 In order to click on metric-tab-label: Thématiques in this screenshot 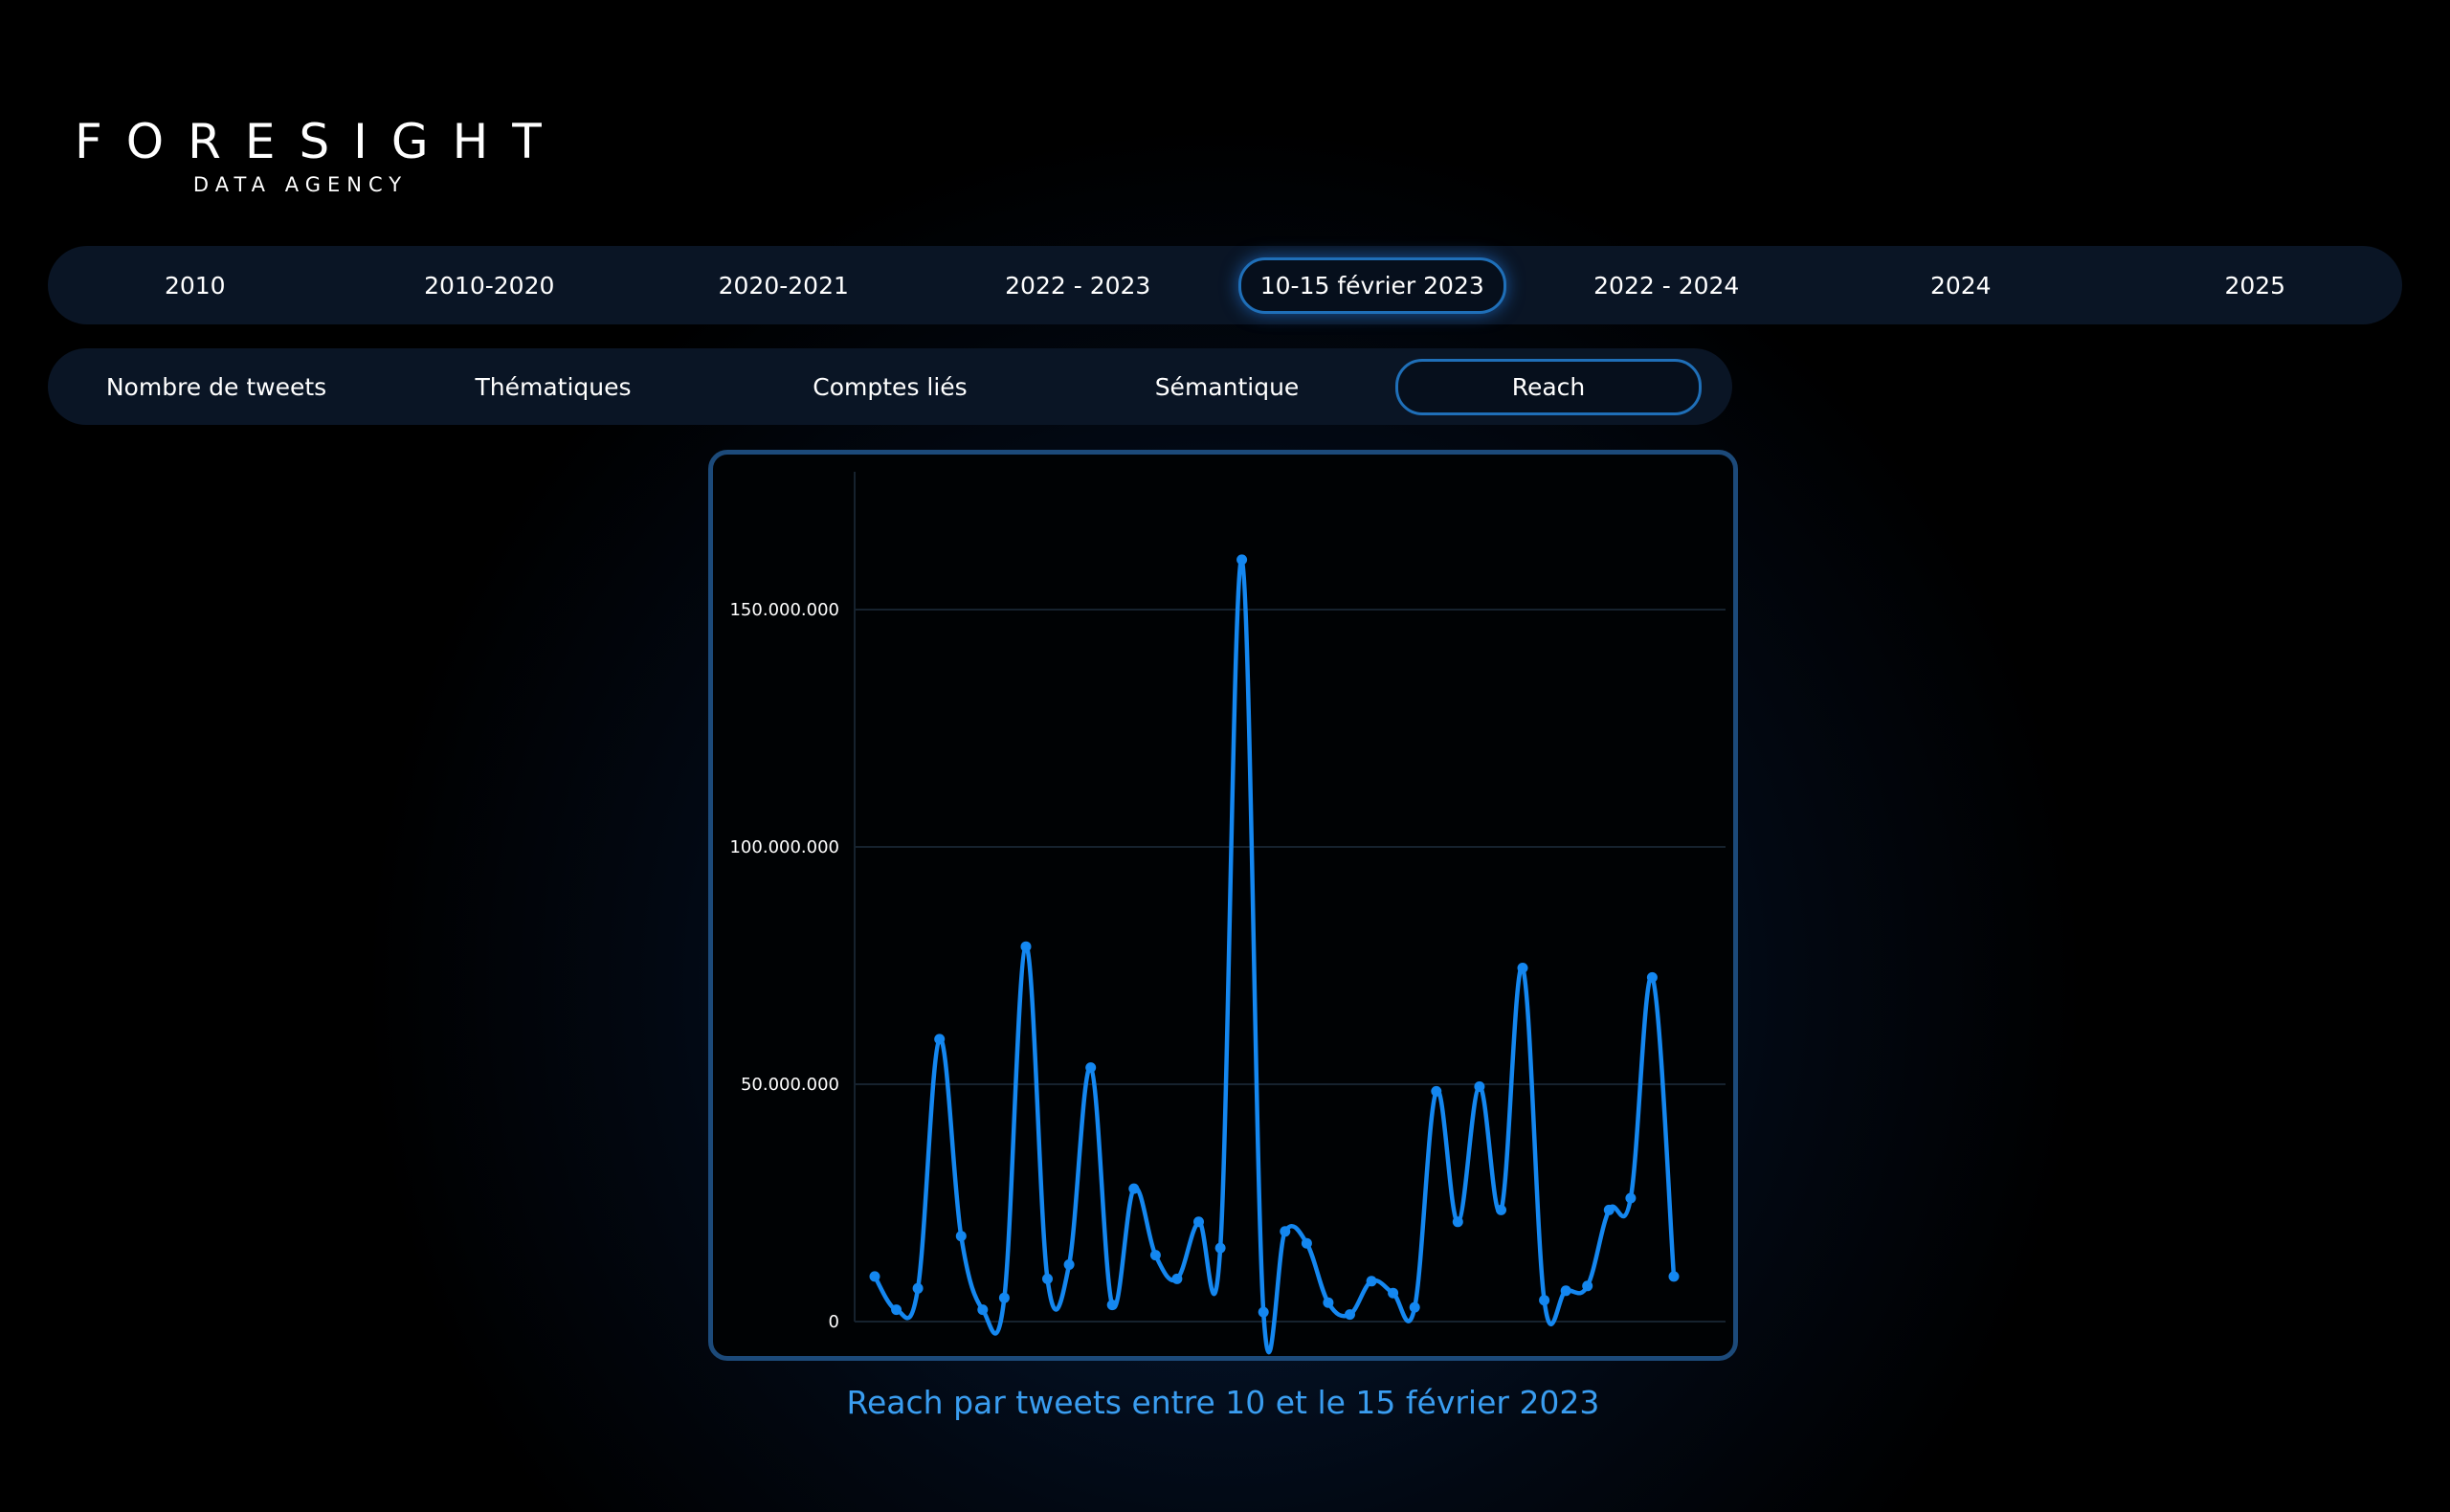, I will do `click(553, 386)`.